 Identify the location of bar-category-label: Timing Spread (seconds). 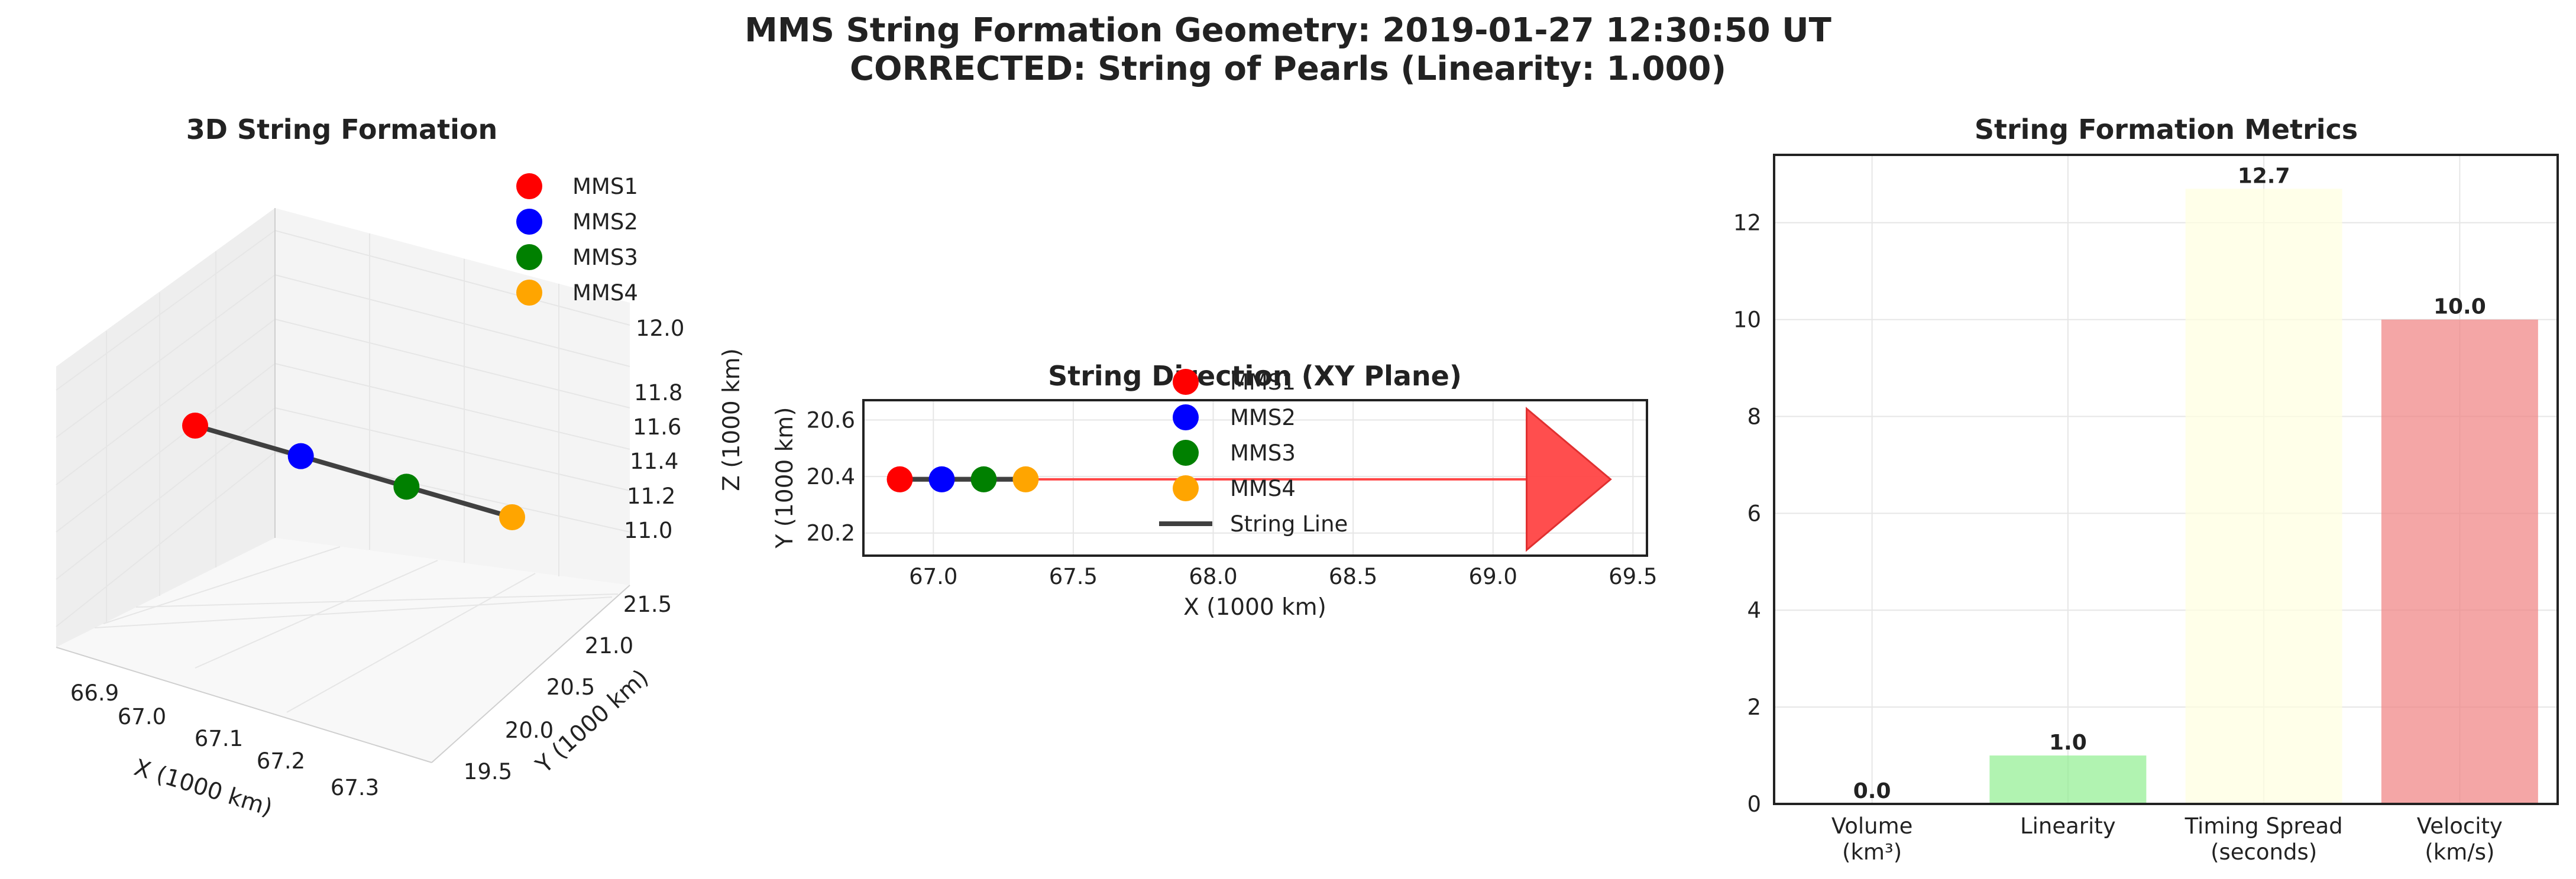
(2264, 839).